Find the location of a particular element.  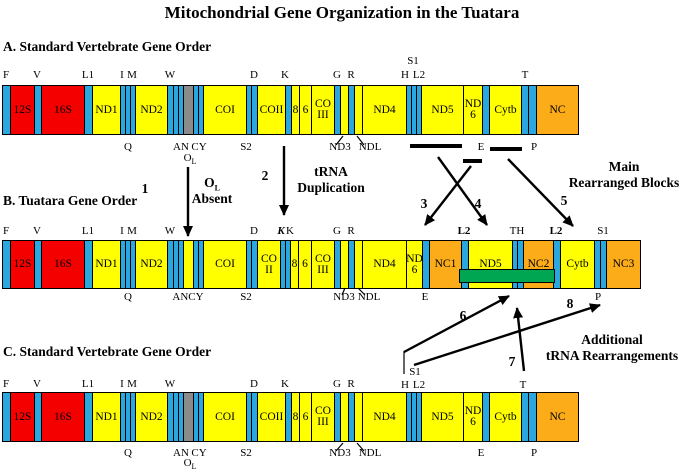

bar-c-gene-COIII: CO III is located at coordinates (323, 417).